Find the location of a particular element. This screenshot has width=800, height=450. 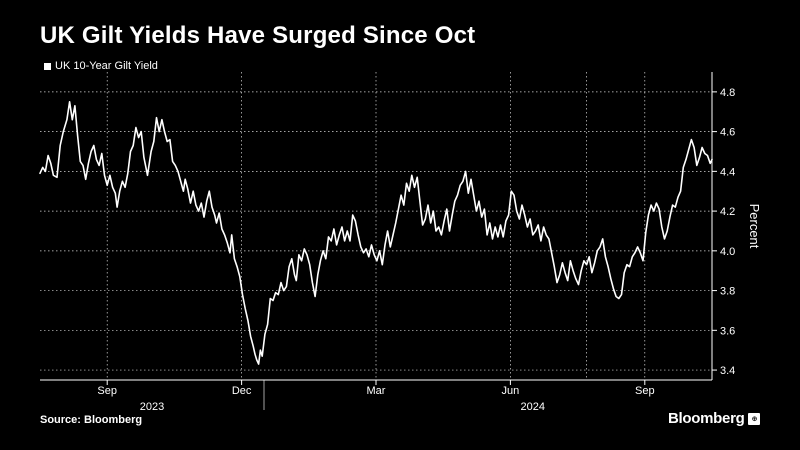

y-tick-label: 3.6 is located at coordinates (727, 331).